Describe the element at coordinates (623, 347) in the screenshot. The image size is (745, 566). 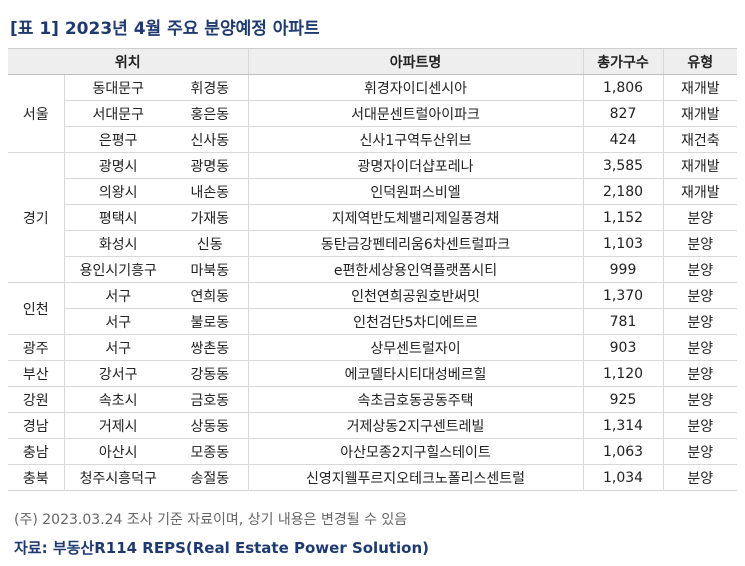
I see `units-cell: 903` at that location.